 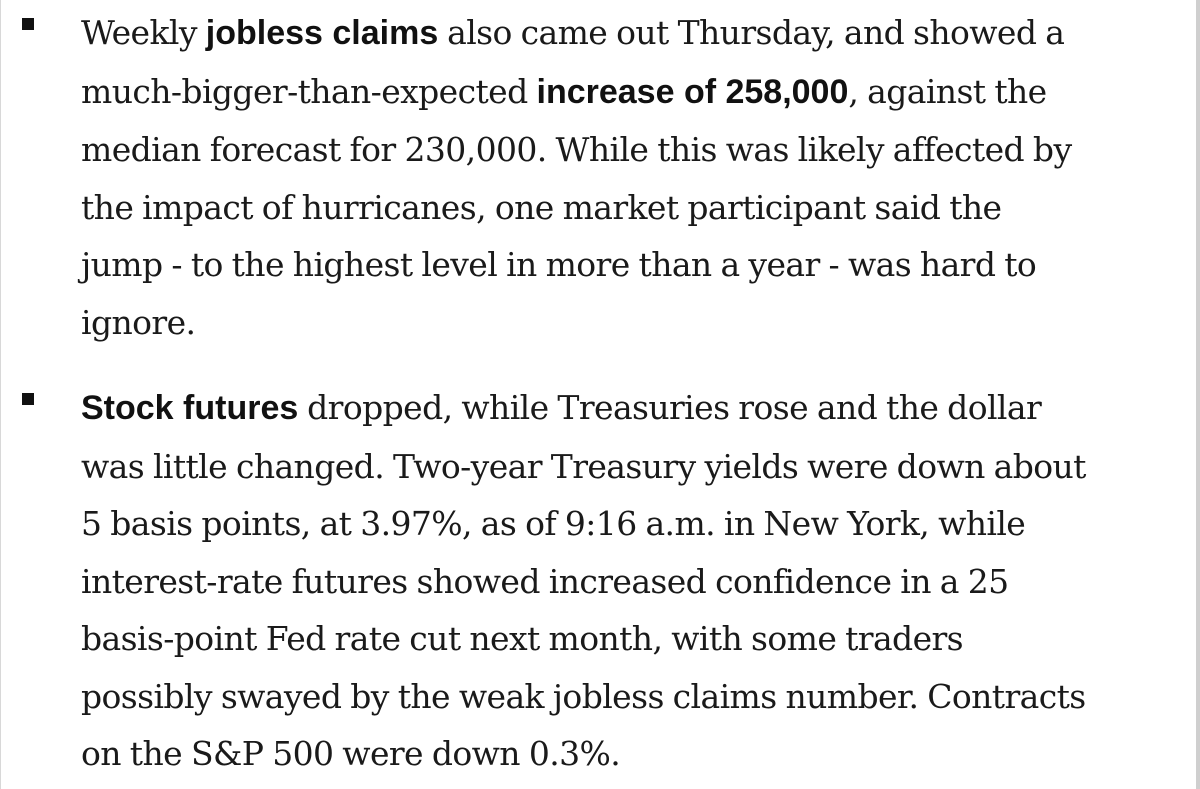 What do you see at coordinates (190, 408) in the screenshot?
I see `bold-phrase: Stock futures` at bounding box center [190, 408].